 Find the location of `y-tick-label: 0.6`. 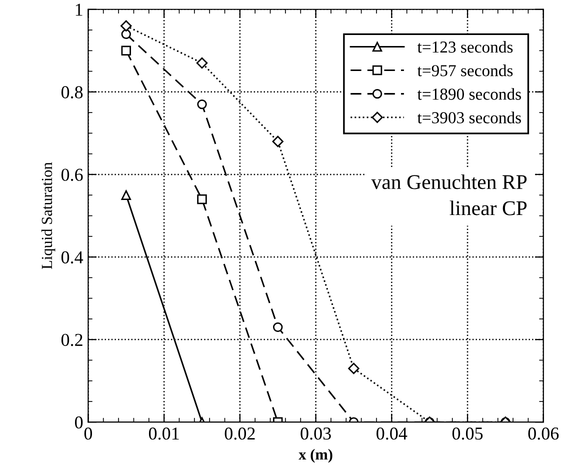

y-tick-label: 0.6 is located at coordinates (72, 174).